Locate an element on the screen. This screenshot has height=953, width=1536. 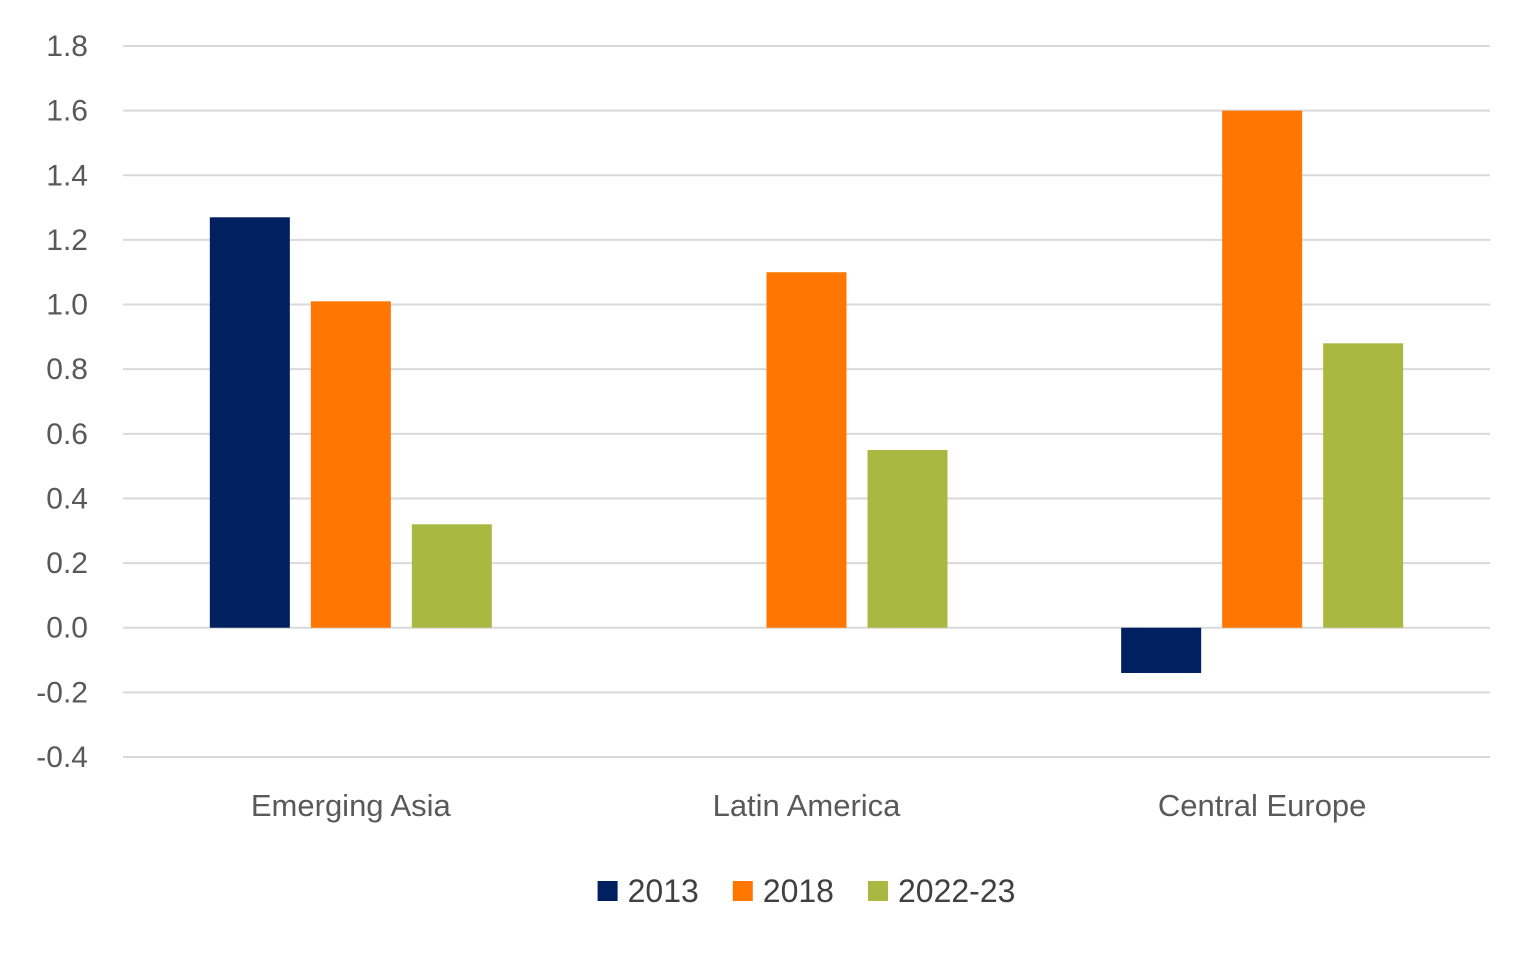
x-category-label: Central Europe is located at coordinates (1262, 805).